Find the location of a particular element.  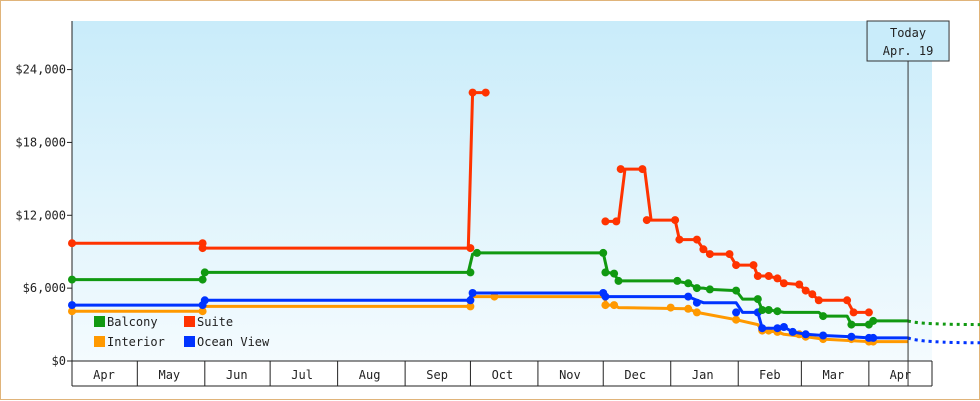

x-tick-label: Nov is located at coordinates (570, 375).